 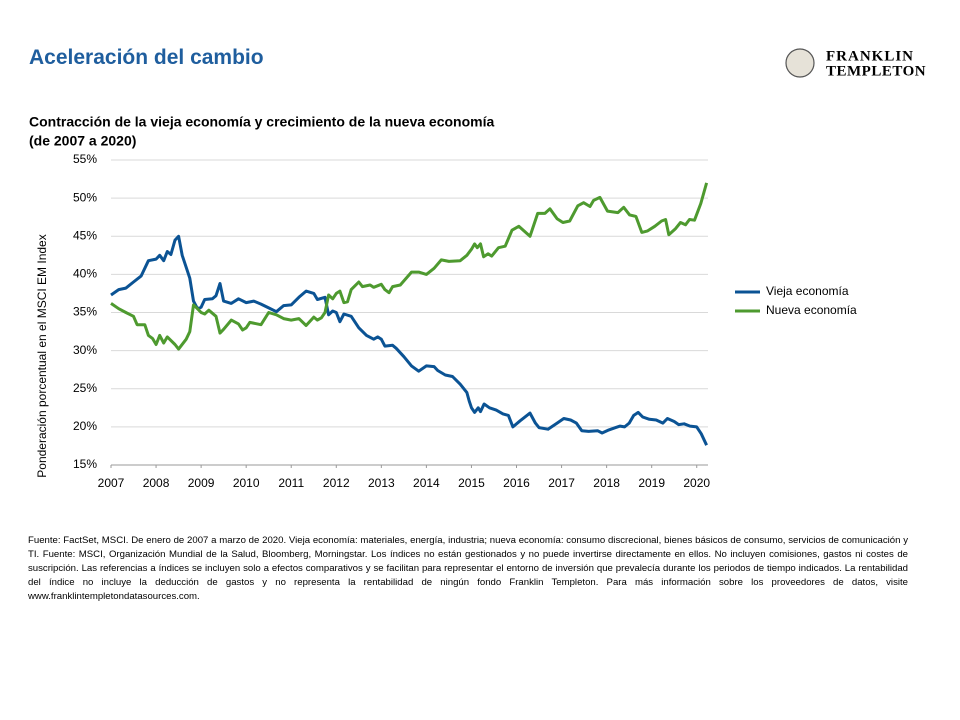 I want to click on x-tick-label: 2011, so click(x=291, y=483).